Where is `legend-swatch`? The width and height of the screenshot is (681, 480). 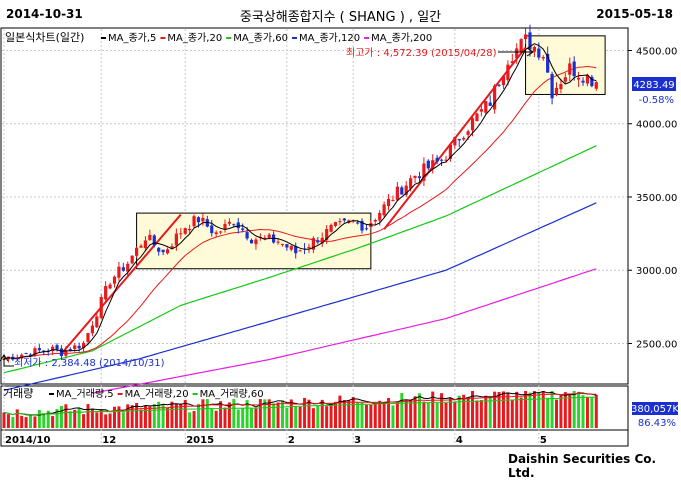
legend-swatch is located at coordinates (51, 394).